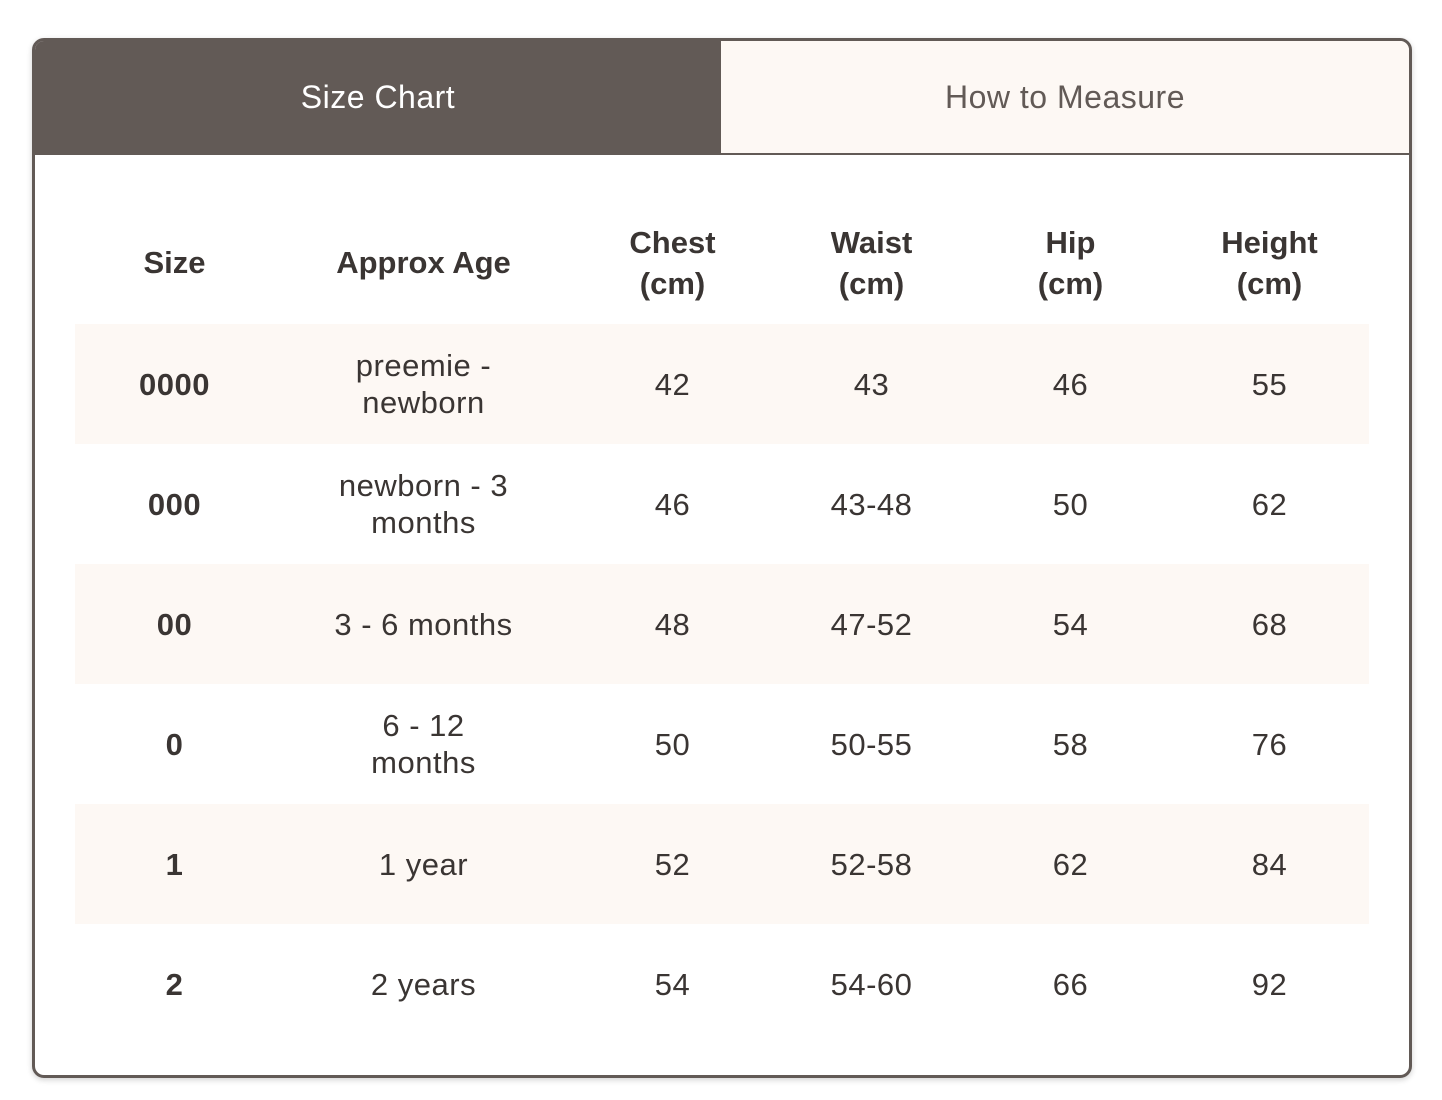 The image size is (1442, 1100). I want to click on chest-cell: 46, so click(672, 504).